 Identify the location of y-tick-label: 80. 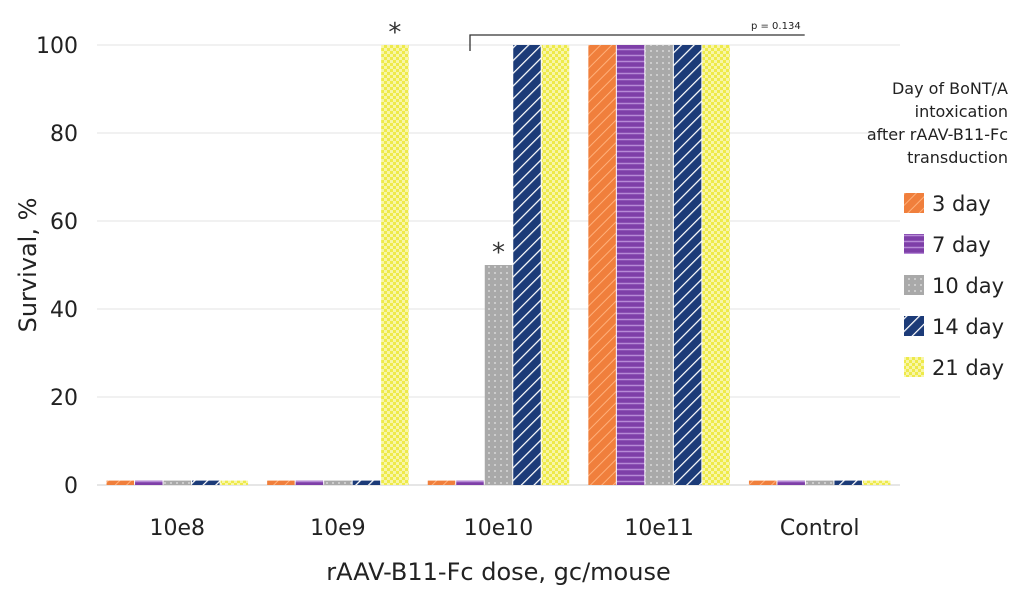
(64, 134).